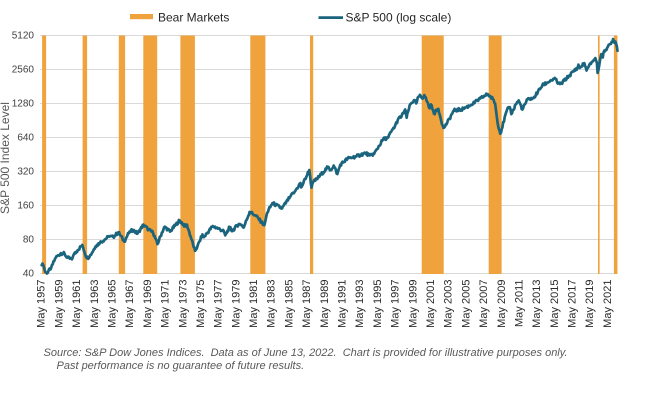  Describe the element at coordinates (519, 304) in the screenshot. I see `svg-text: May 2011` at that location.